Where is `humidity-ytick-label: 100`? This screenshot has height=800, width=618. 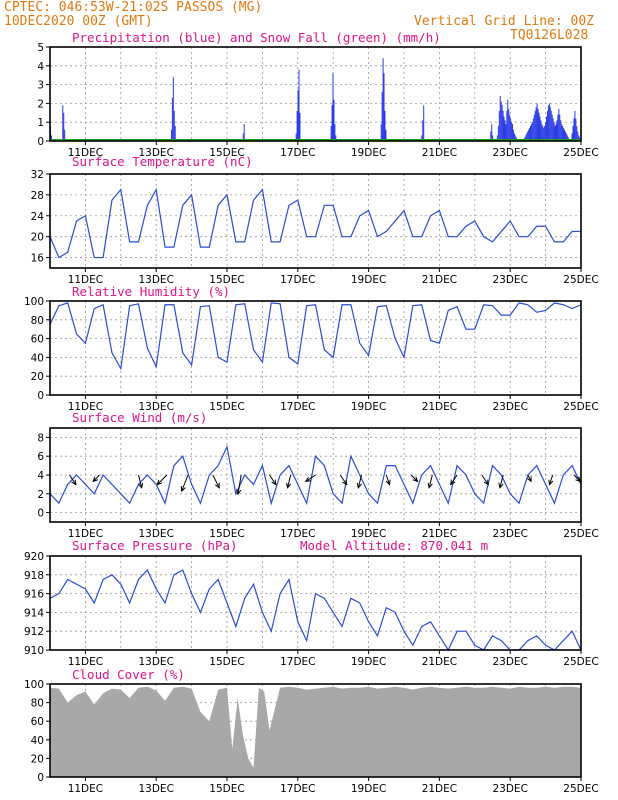 humidity-ytick-label: 100 is located at coordinates (34, 302).